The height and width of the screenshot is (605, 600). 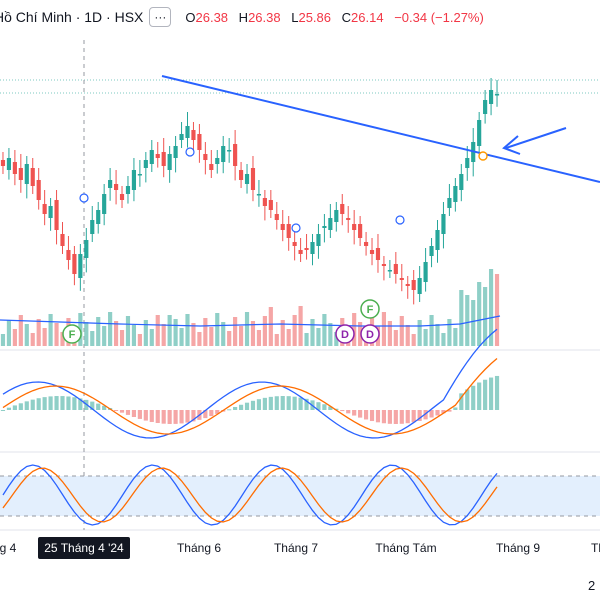 I want to click on ohlc-key-high: H, so click(x=243, y=17).